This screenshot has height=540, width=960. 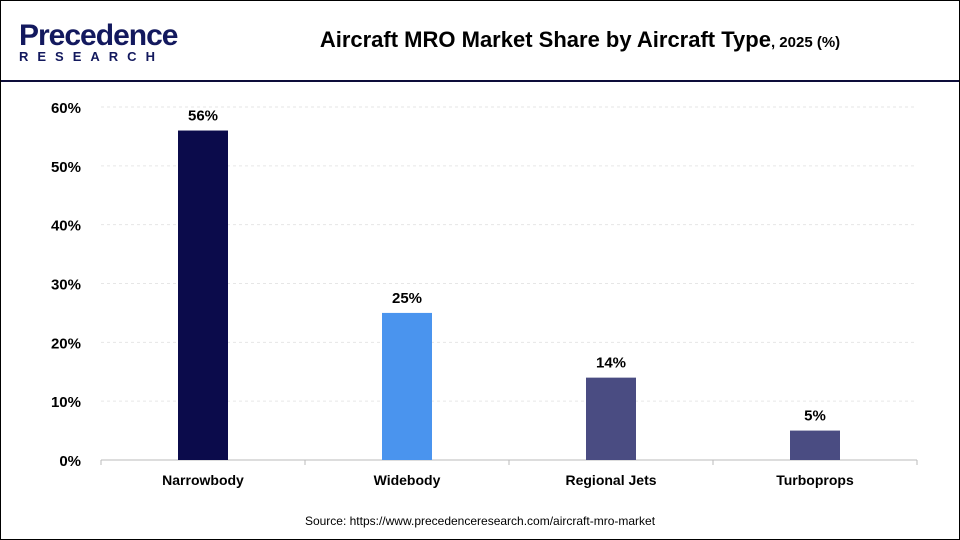 What do you see at coordinates (611, 363) in the screenshot?
I see `data-label: 14%` at bounding box center [611, 363].